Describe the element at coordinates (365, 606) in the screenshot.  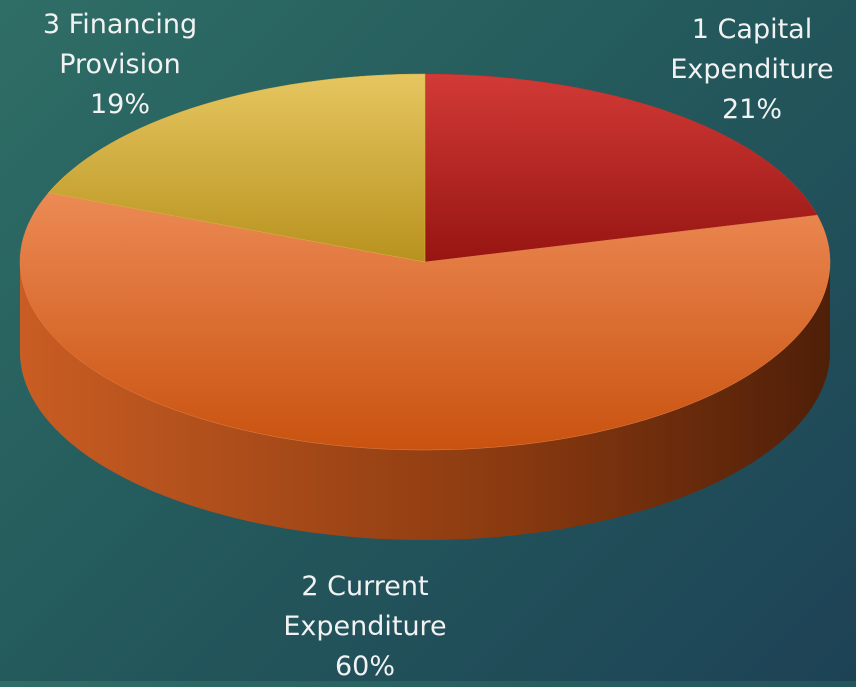
I see `category-label: 2 Current Expenditure` at that location.